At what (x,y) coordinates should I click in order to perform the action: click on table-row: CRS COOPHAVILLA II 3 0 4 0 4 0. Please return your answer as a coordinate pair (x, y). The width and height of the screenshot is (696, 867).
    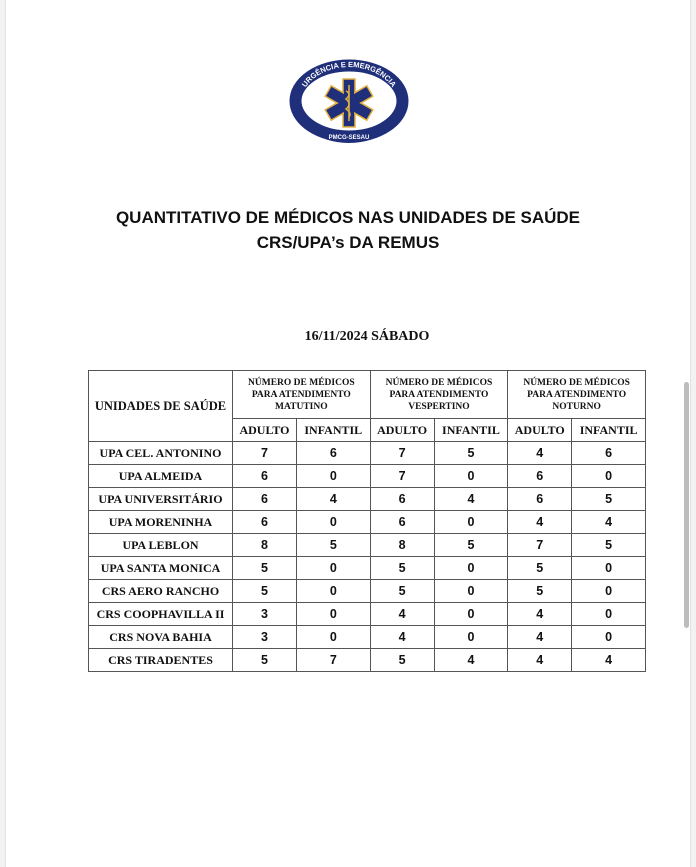
    Looking at the image, I should click on (367, 614).